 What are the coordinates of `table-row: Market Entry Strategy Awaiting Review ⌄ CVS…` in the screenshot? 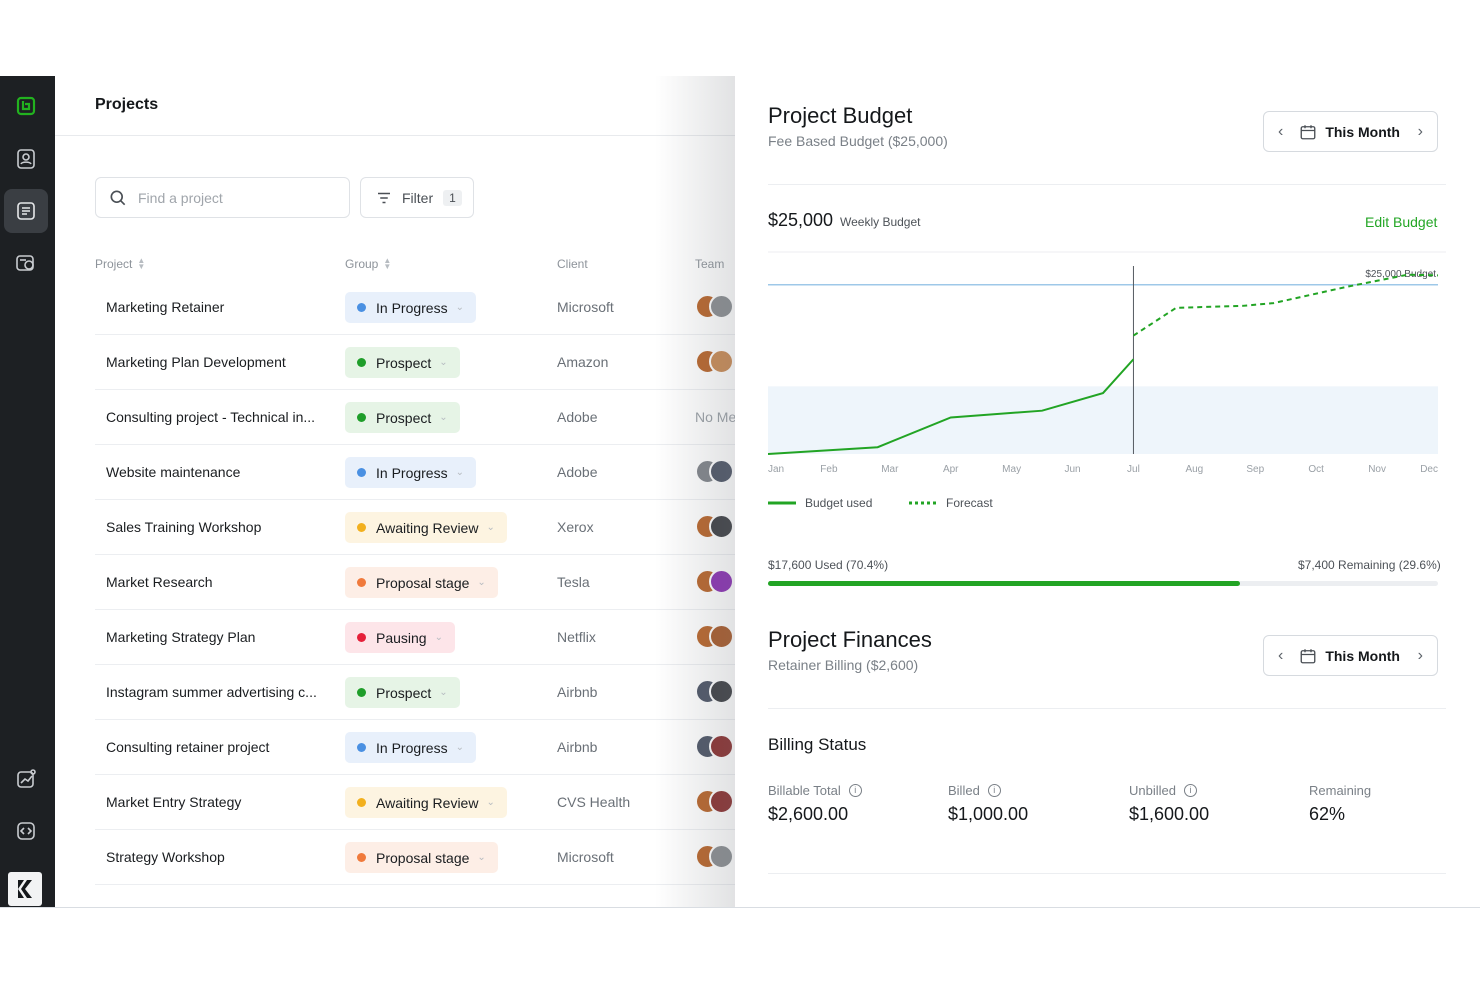 It's located at (415, 802).